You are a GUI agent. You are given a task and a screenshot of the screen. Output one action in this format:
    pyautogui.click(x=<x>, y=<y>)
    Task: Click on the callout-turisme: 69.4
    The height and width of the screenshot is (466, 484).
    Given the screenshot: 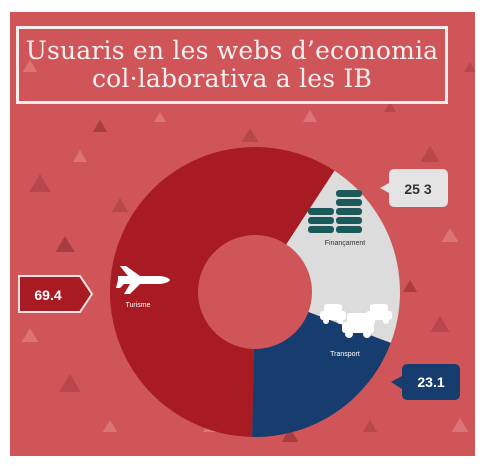 What is the action you would take?
    pyautogui.click(x=56, y=294)
    